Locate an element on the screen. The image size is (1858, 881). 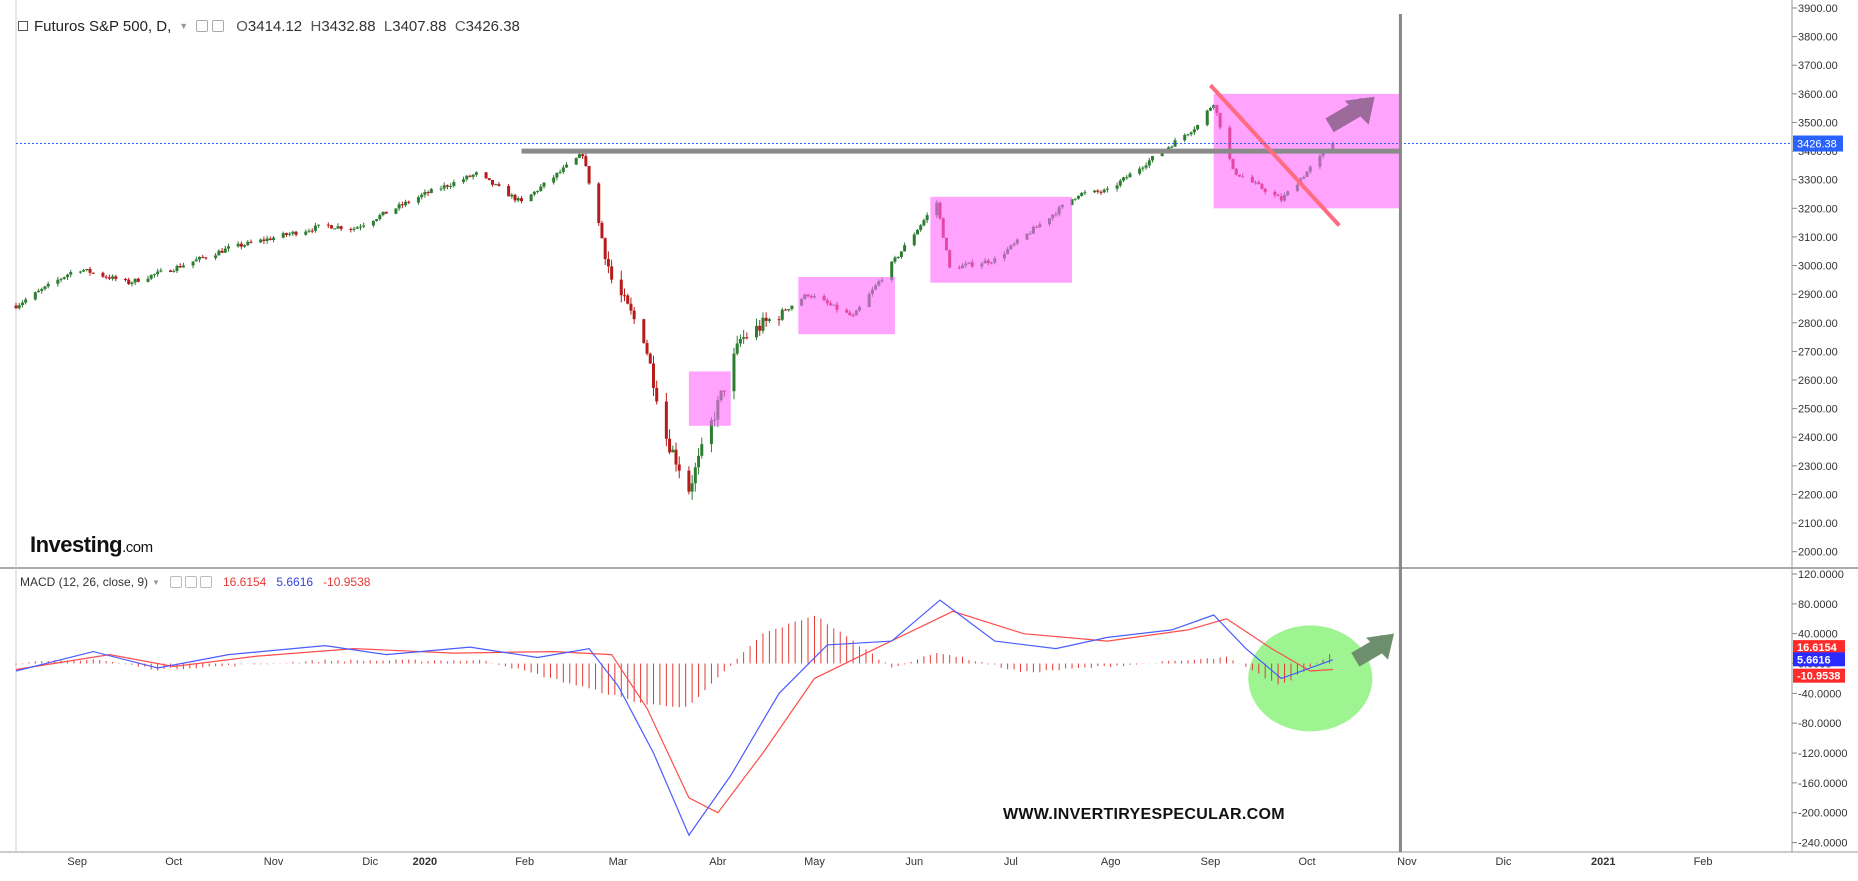
last-price-tag-label: 3426.38 is located at coordinates (1817, 145).